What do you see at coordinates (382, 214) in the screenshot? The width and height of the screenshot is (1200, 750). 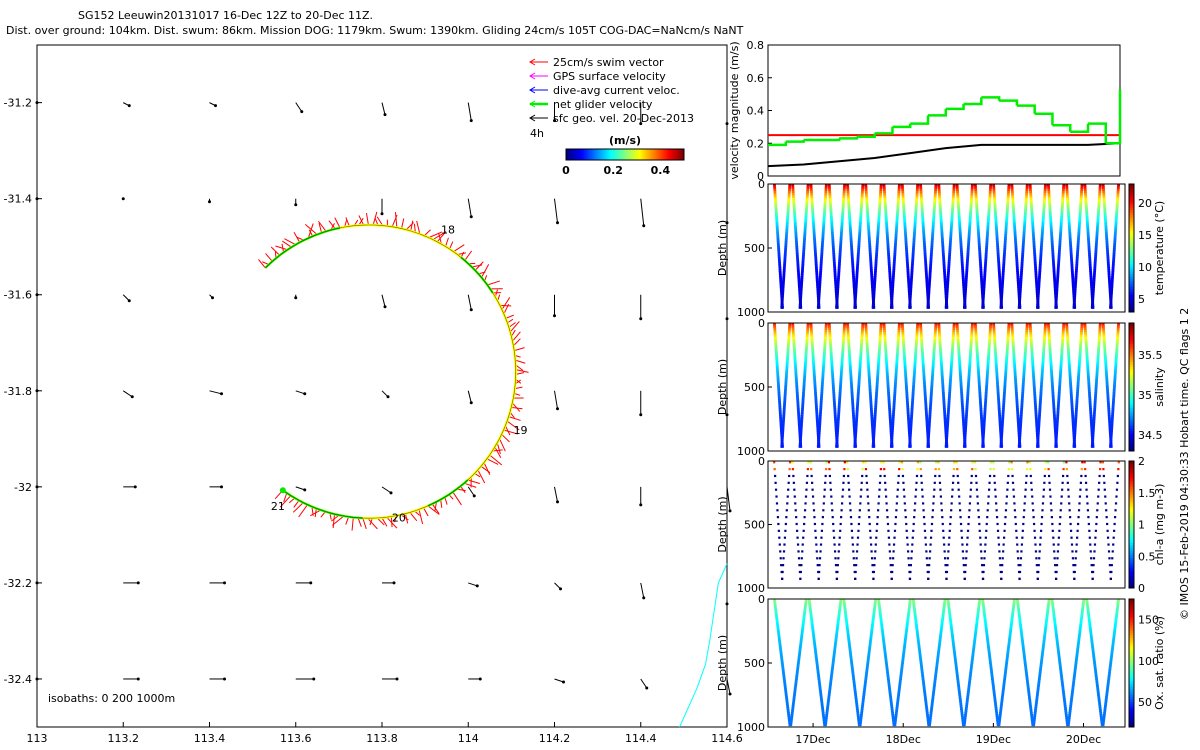 I see `geo-vector-head` at bounding box center [382, 214].